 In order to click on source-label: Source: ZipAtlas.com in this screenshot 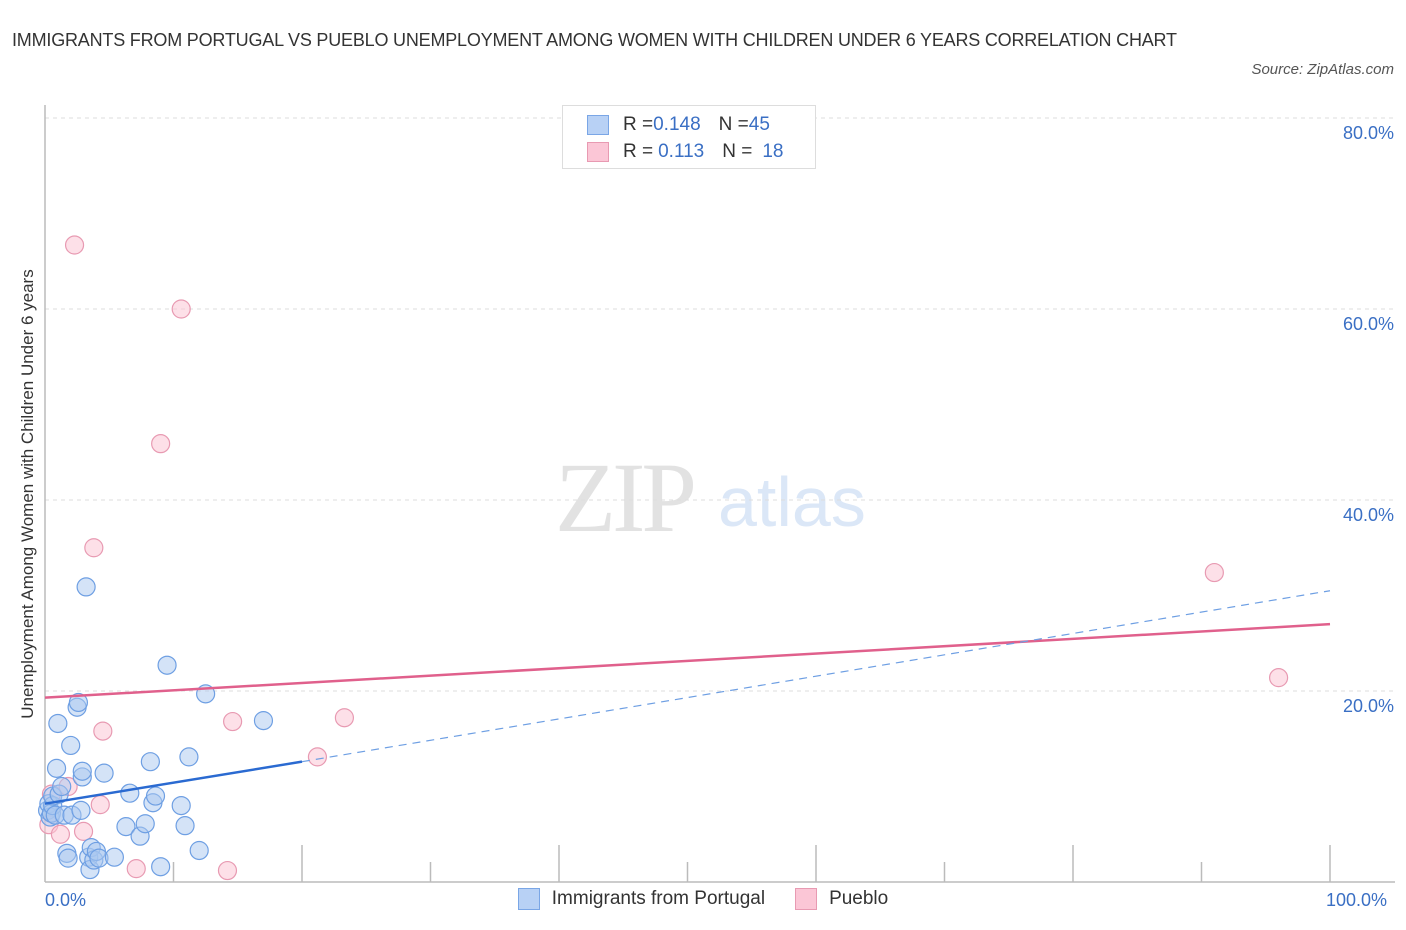, I will do `click(1322, 69)`.